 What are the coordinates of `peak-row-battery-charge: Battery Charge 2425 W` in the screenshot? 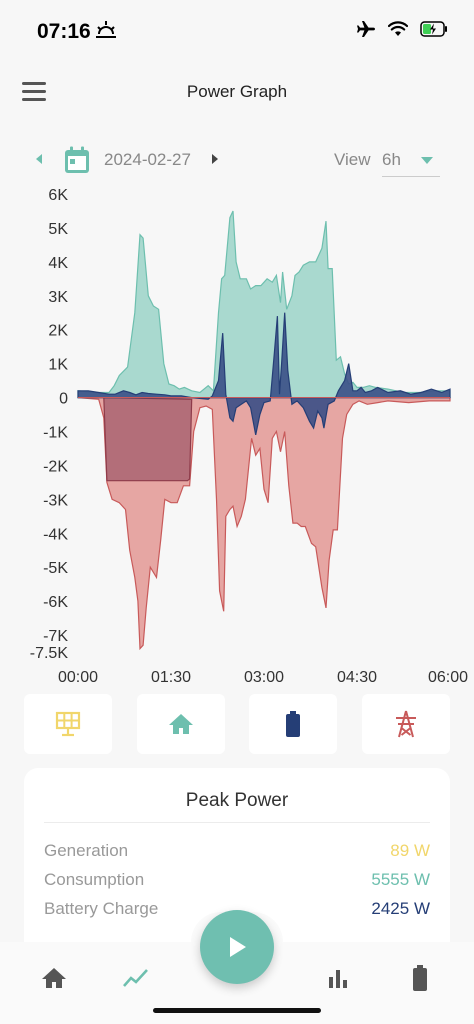 It's located at (237, 911).